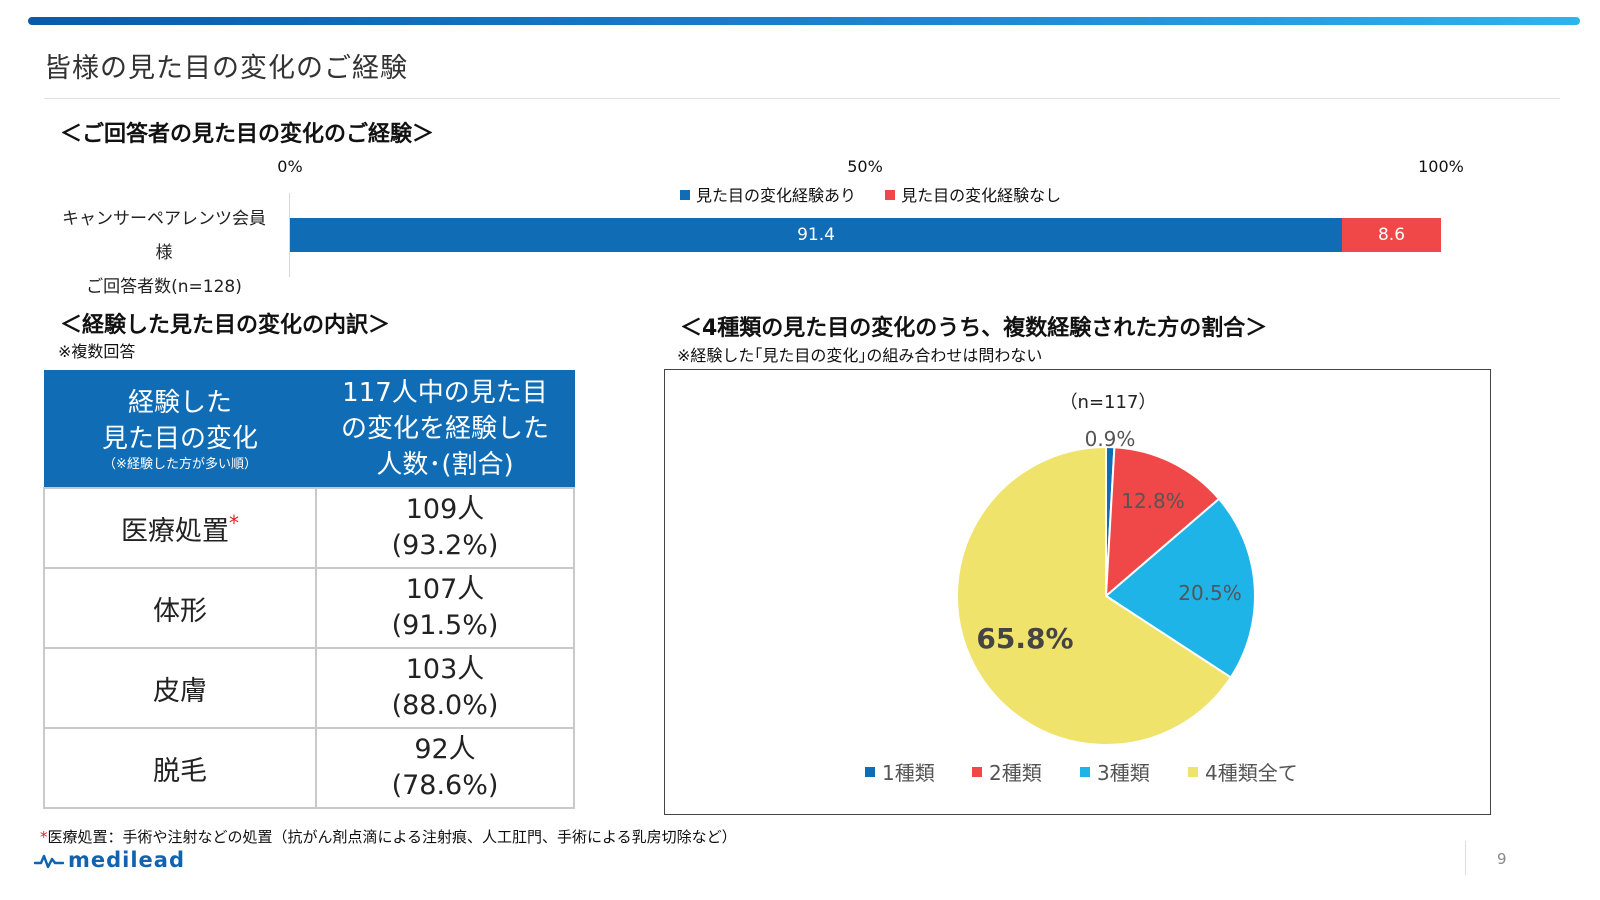 The image size is (1600, 900). Describe the element at coordinates (802, 98) in the screenshot. I see `title-divider` at that location.